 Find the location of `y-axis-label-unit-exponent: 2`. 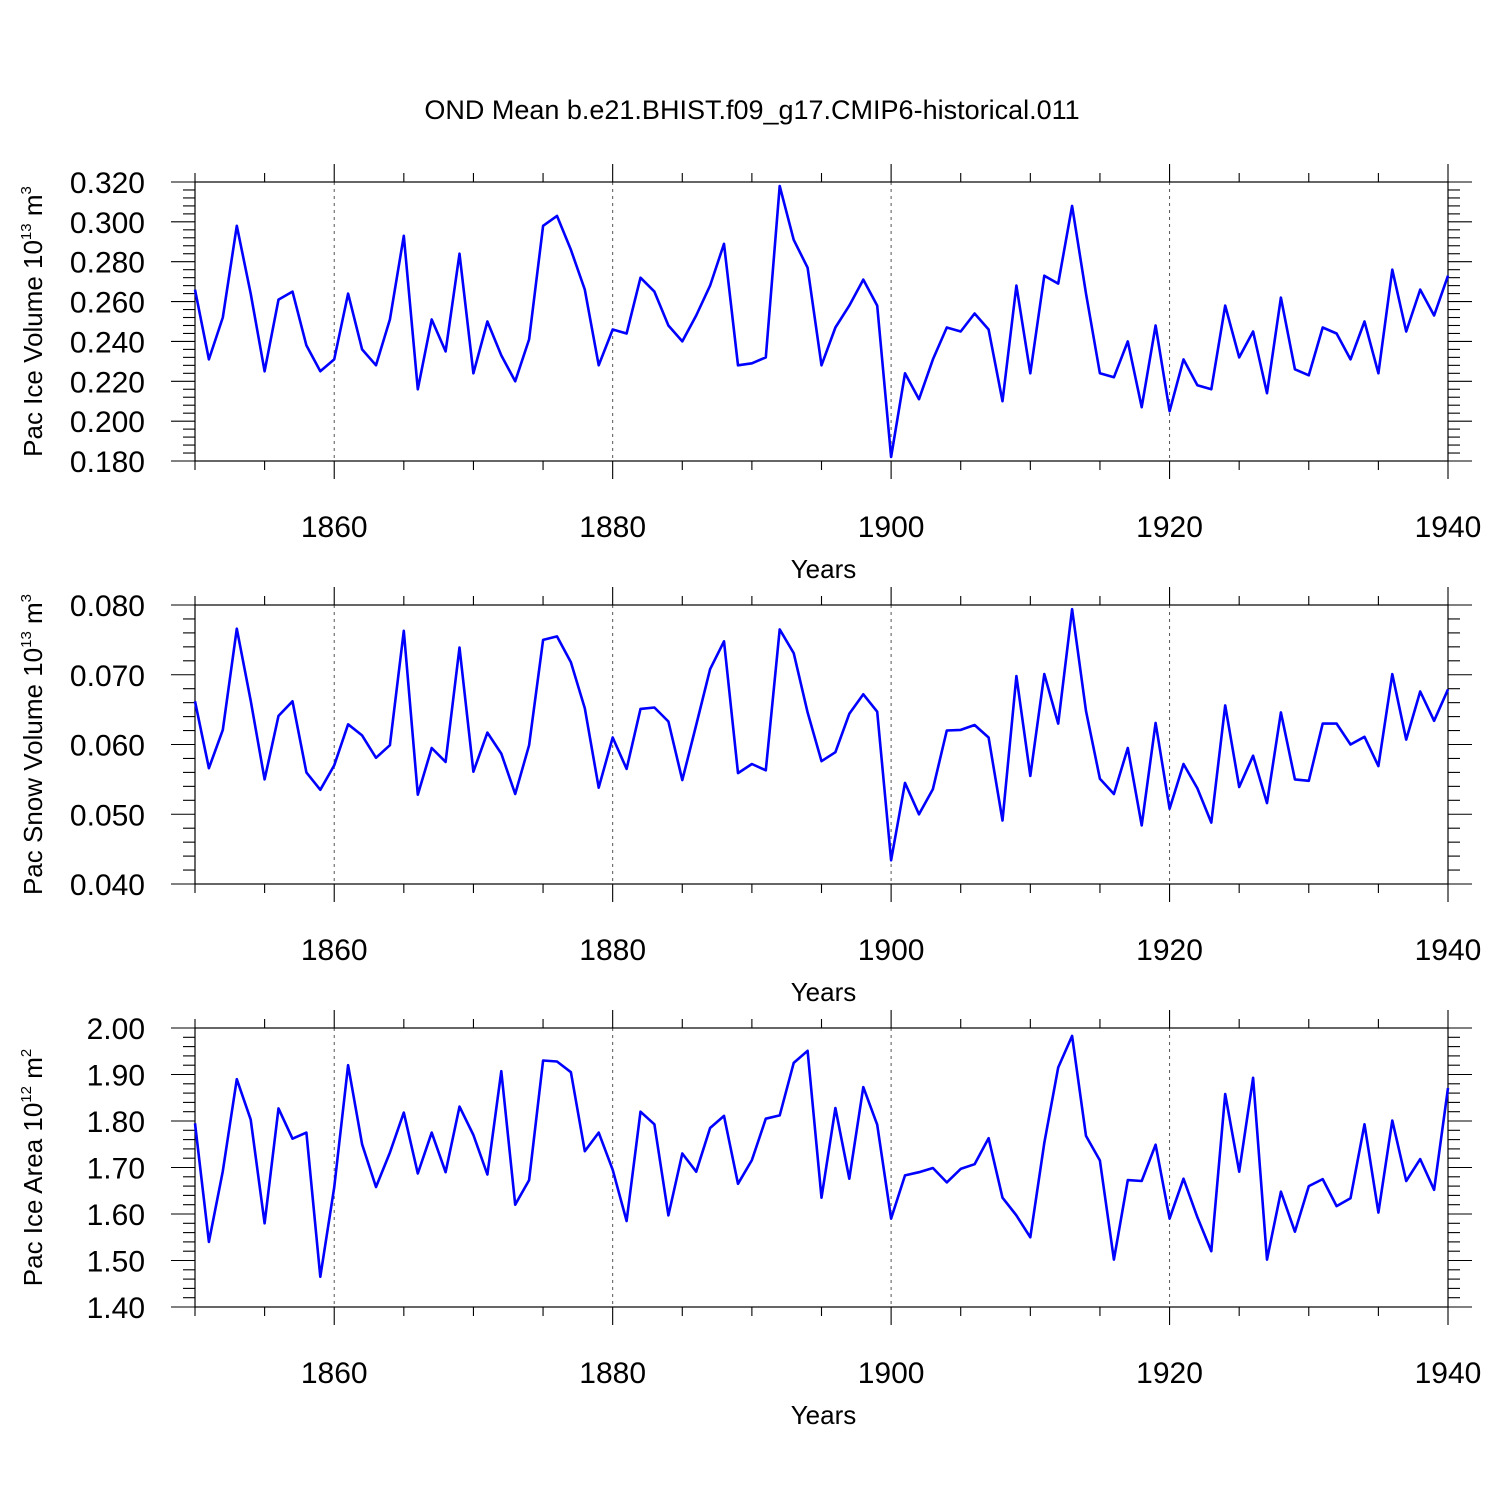

y-axis-label-unit-exponent: 2 is located at coordinates (26, 1053).